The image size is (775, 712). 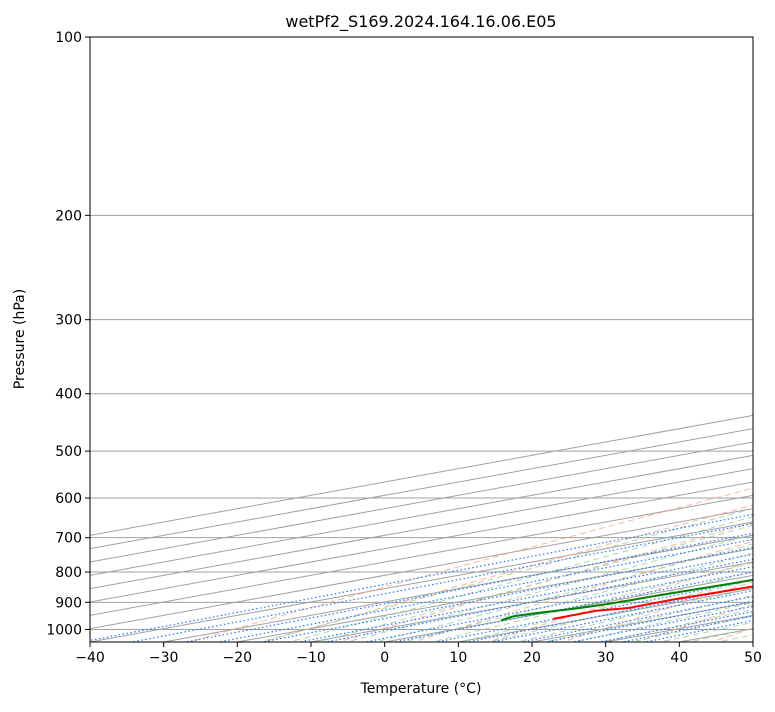 I want to click on x-tick-label: −20, so click(x=238, y=658).